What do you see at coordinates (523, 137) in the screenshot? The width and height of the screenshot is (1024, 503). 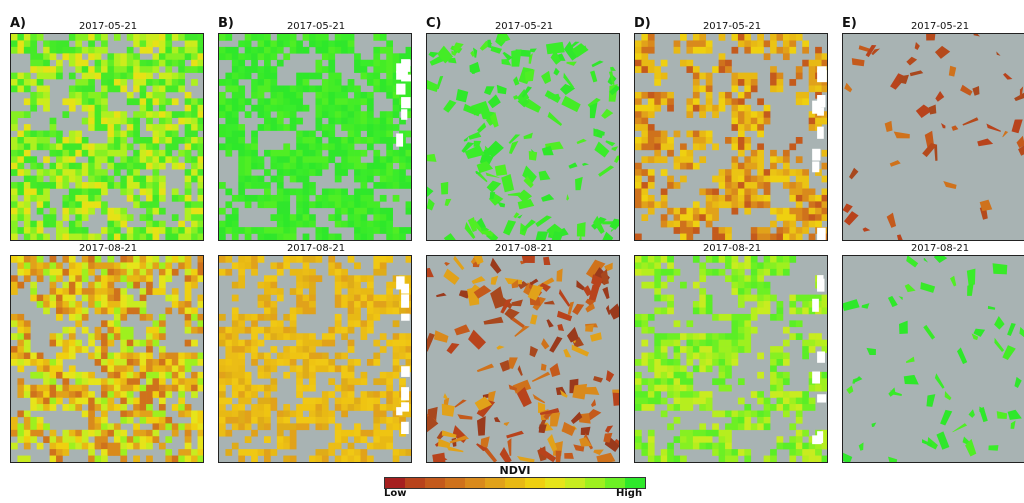 I see `map-c-top` at bounding box center [523, 137].